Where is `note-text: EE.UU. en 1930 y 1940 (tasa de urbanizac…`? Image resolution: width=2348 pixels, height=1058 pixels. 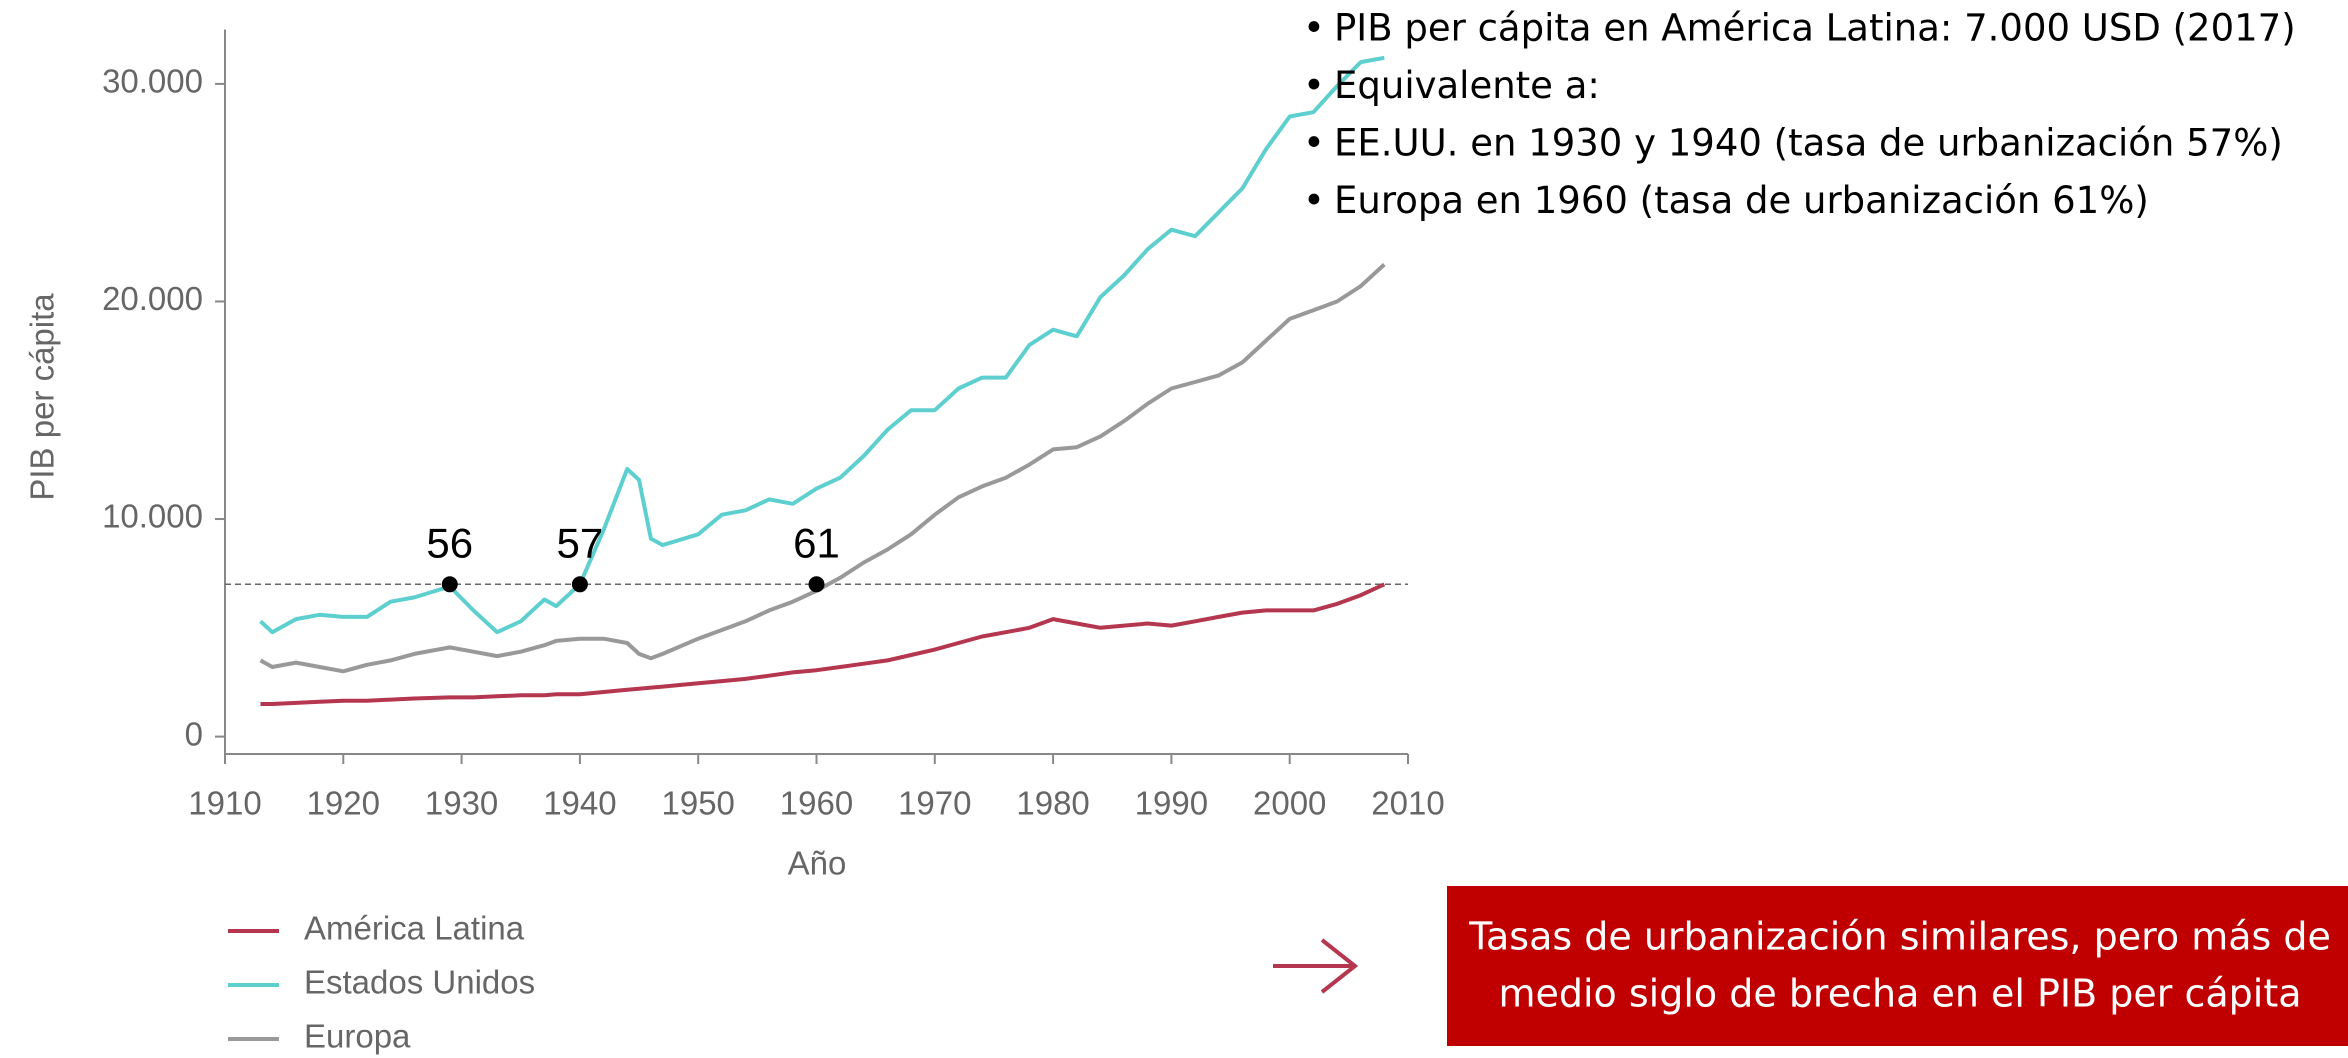
note-text: EE.UU. en 1930 y 1940 (tasa de urbanizac… is located at coordinates (1808, 143).